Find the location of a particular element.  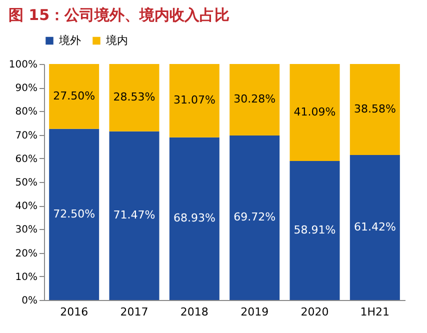

y-tick-label: 20% is located at coordinates (26, 254).